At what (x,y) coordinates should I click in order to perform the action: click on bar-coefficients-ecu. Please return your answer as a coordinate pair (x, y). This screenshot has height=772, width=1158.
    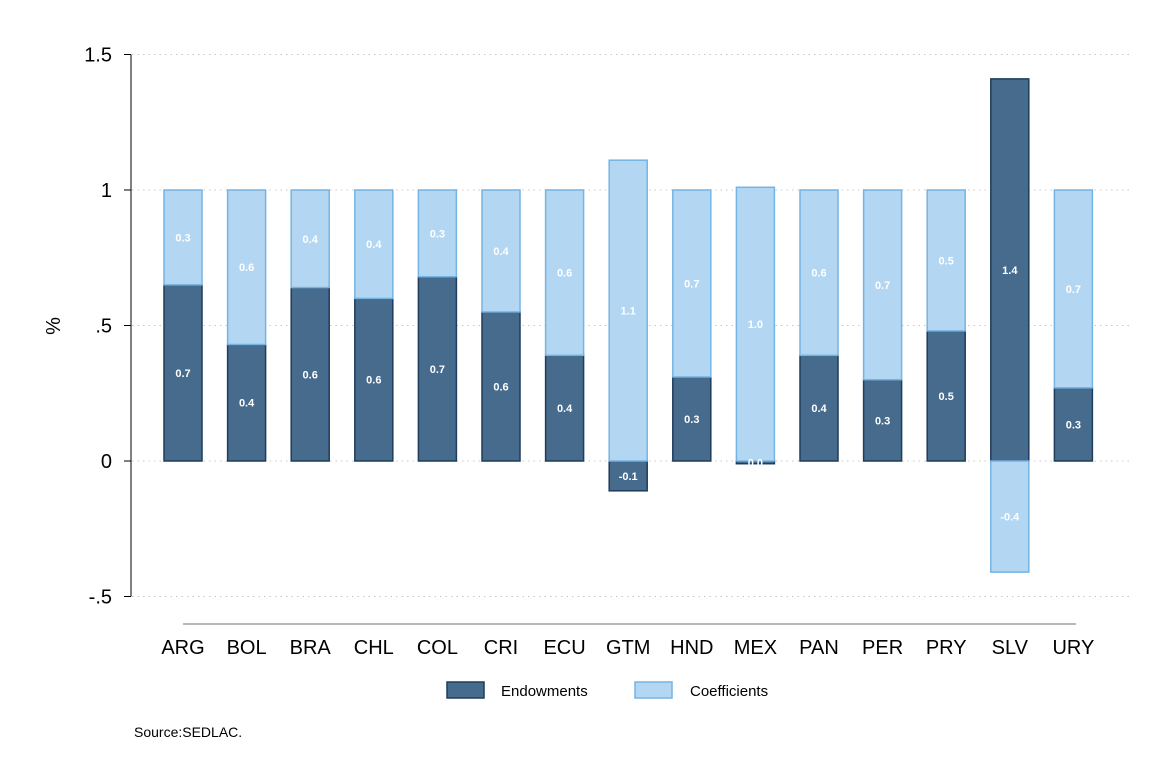
    Looking at the image, I should click on (564, 273).